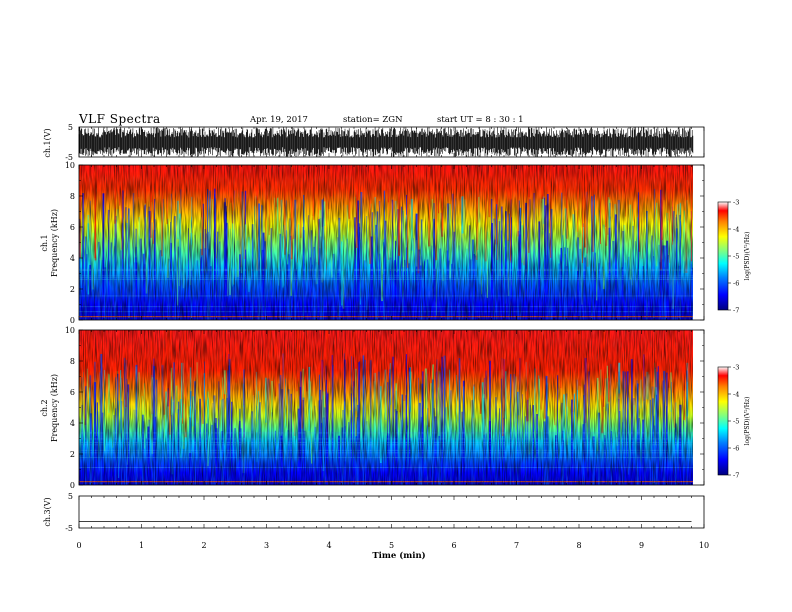  I want to click on x-tick-label: 0, so click(78, 545).